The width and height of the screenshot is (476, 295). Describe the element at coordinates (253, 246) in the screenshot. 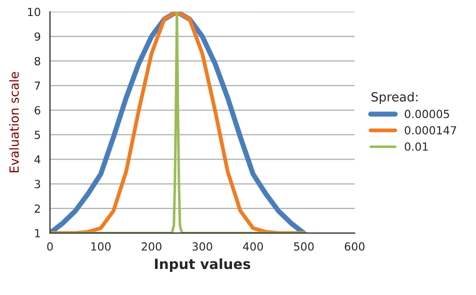

I see `x-tick-label: 400` at that location.